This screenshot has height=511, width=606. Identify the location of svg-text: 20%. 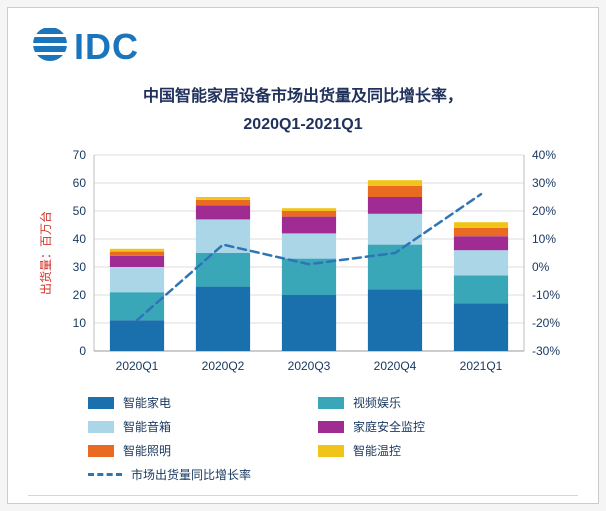
(544, 211).